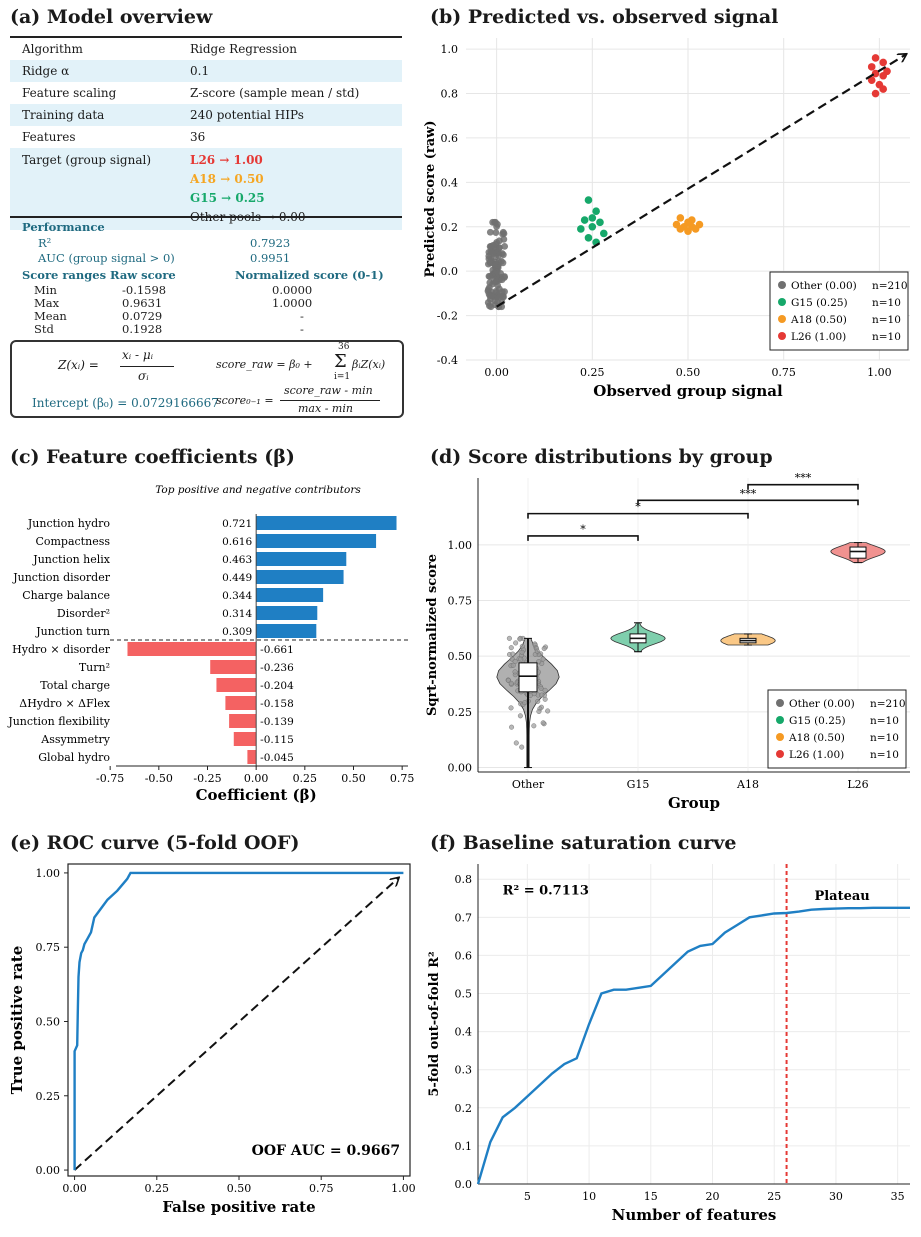 The image size is (921, 1237). What do you see at coordinates (227, 179) in the screenshot?
I see `target-a18: A18 → 0.50` at bounding box center [227, 179].